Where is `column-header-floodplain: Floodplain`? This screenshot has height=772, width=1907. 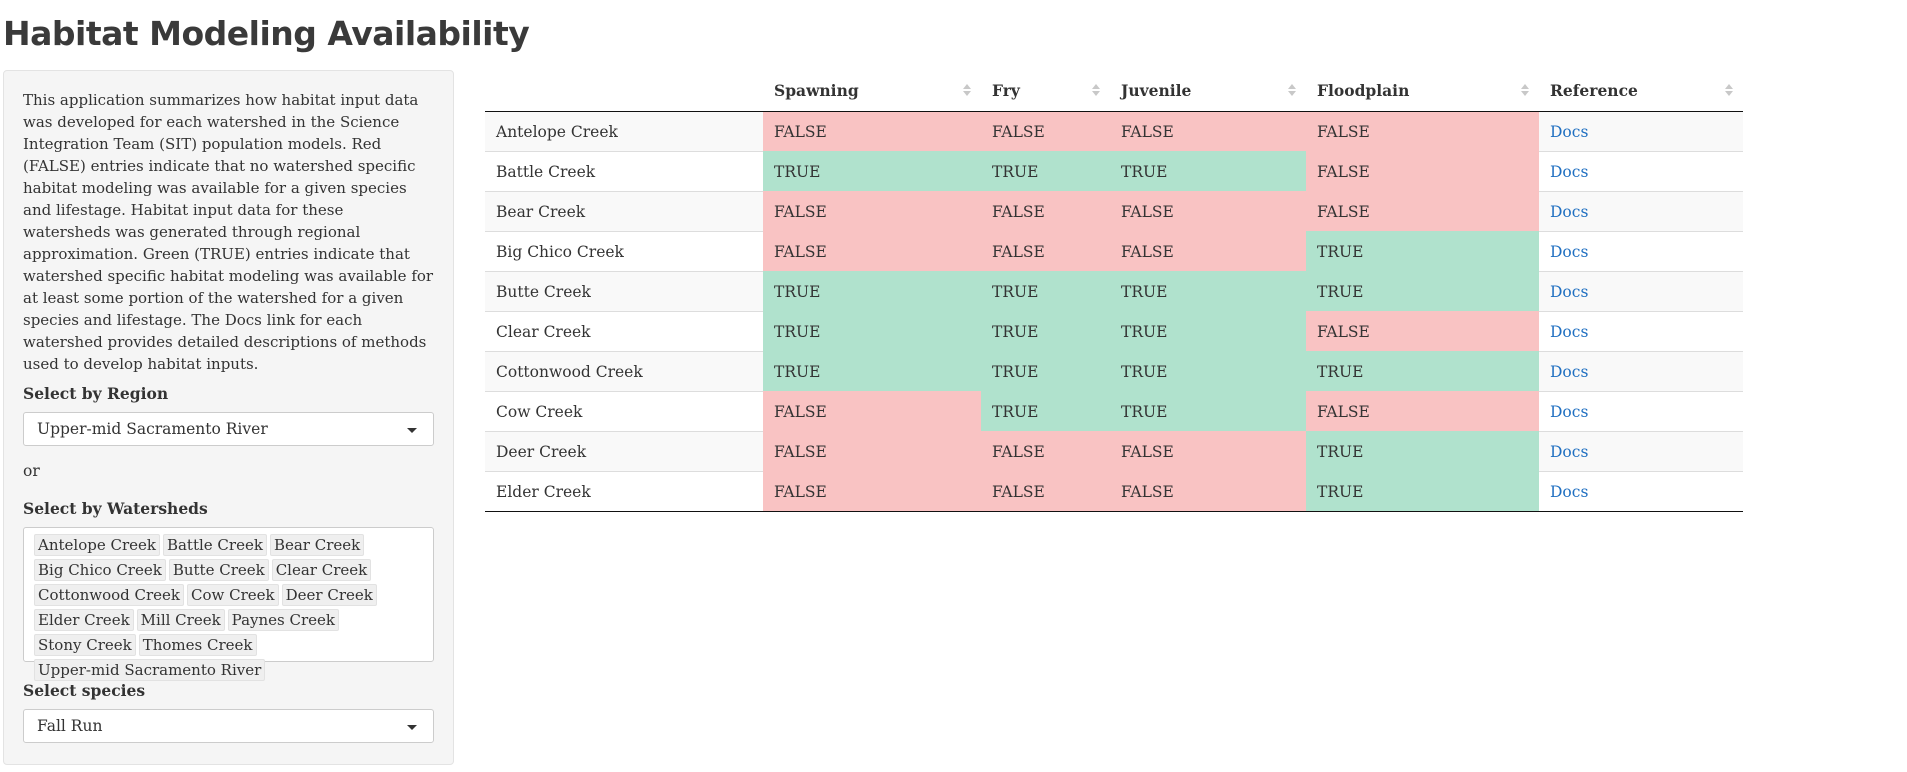
column-header-floodplain: Floodplain is located at coordinates (1422, 92).